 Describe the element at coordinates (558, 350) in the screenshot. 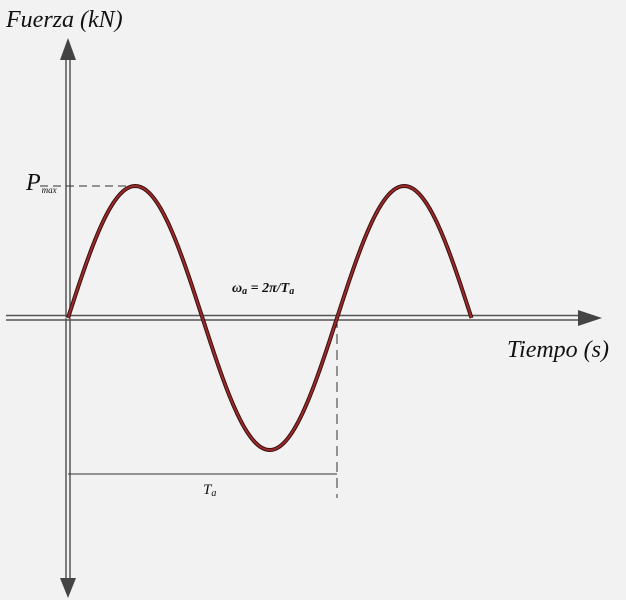

I see `x-axis-label: Tiempo (s)` at that location.